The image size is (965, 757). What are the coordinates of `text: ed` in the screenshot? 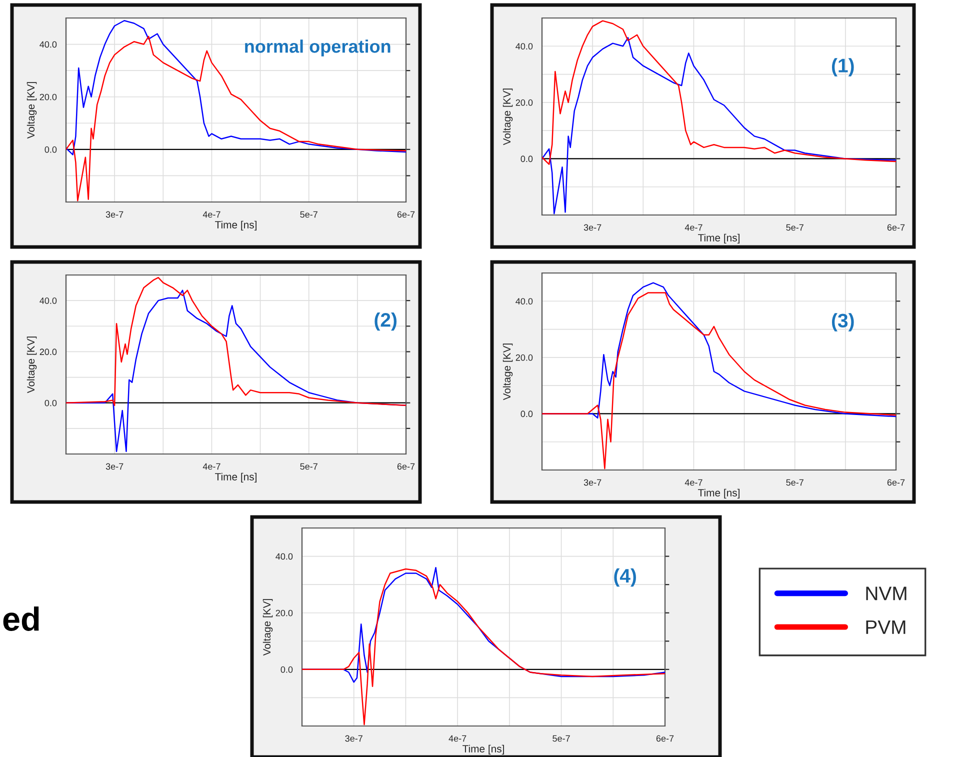 It's located at (21, 618).